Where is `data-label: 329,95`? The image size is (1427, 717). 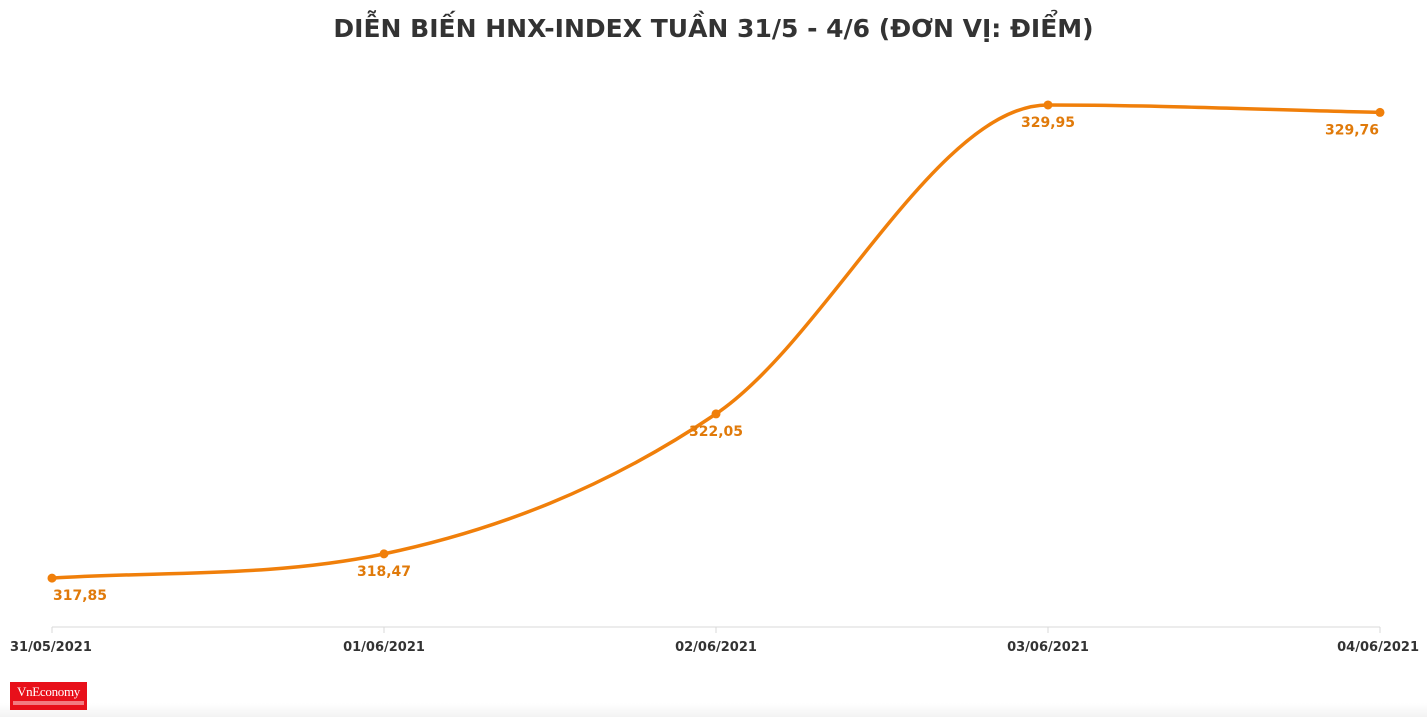
data-label: 329,95 is located at coordinates (1048, 123).